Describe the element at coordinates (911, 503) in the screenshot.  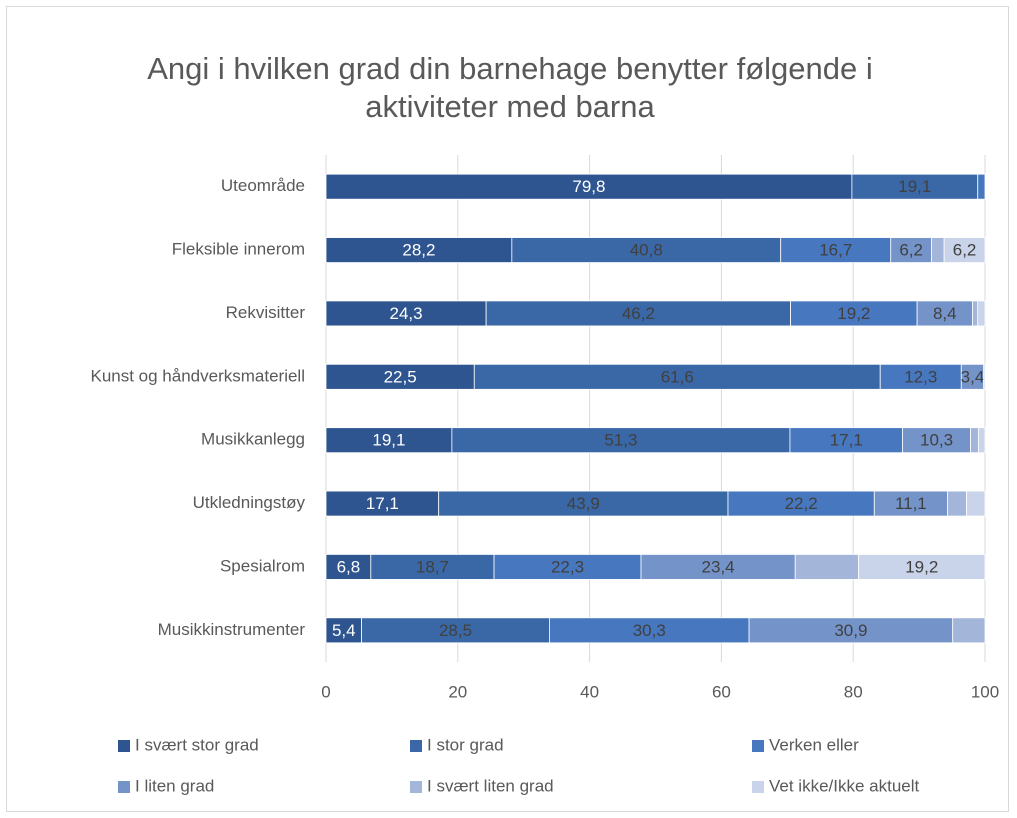
I see `data-label: 11,1` at that location.